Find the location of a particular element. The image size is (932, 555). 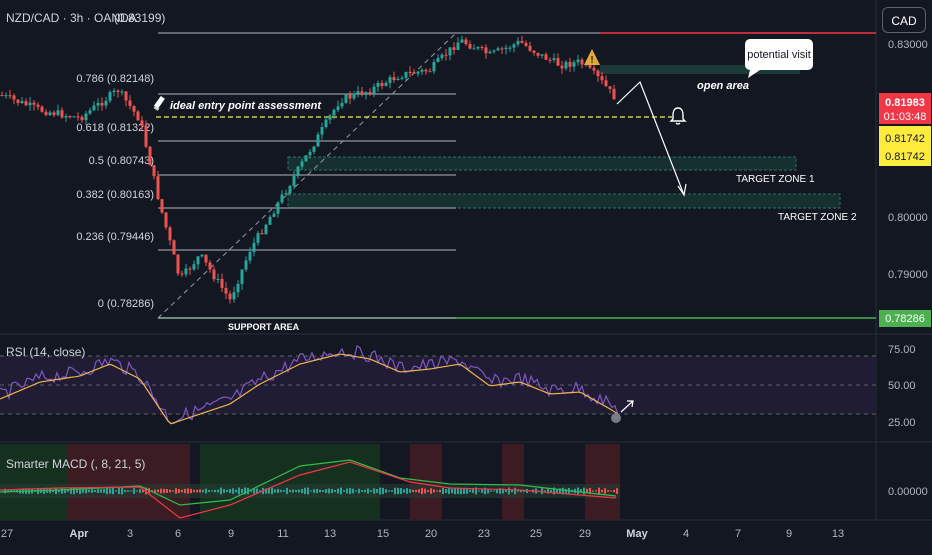

potential-visit-label: potential visit is located at coordinates (779, 55).